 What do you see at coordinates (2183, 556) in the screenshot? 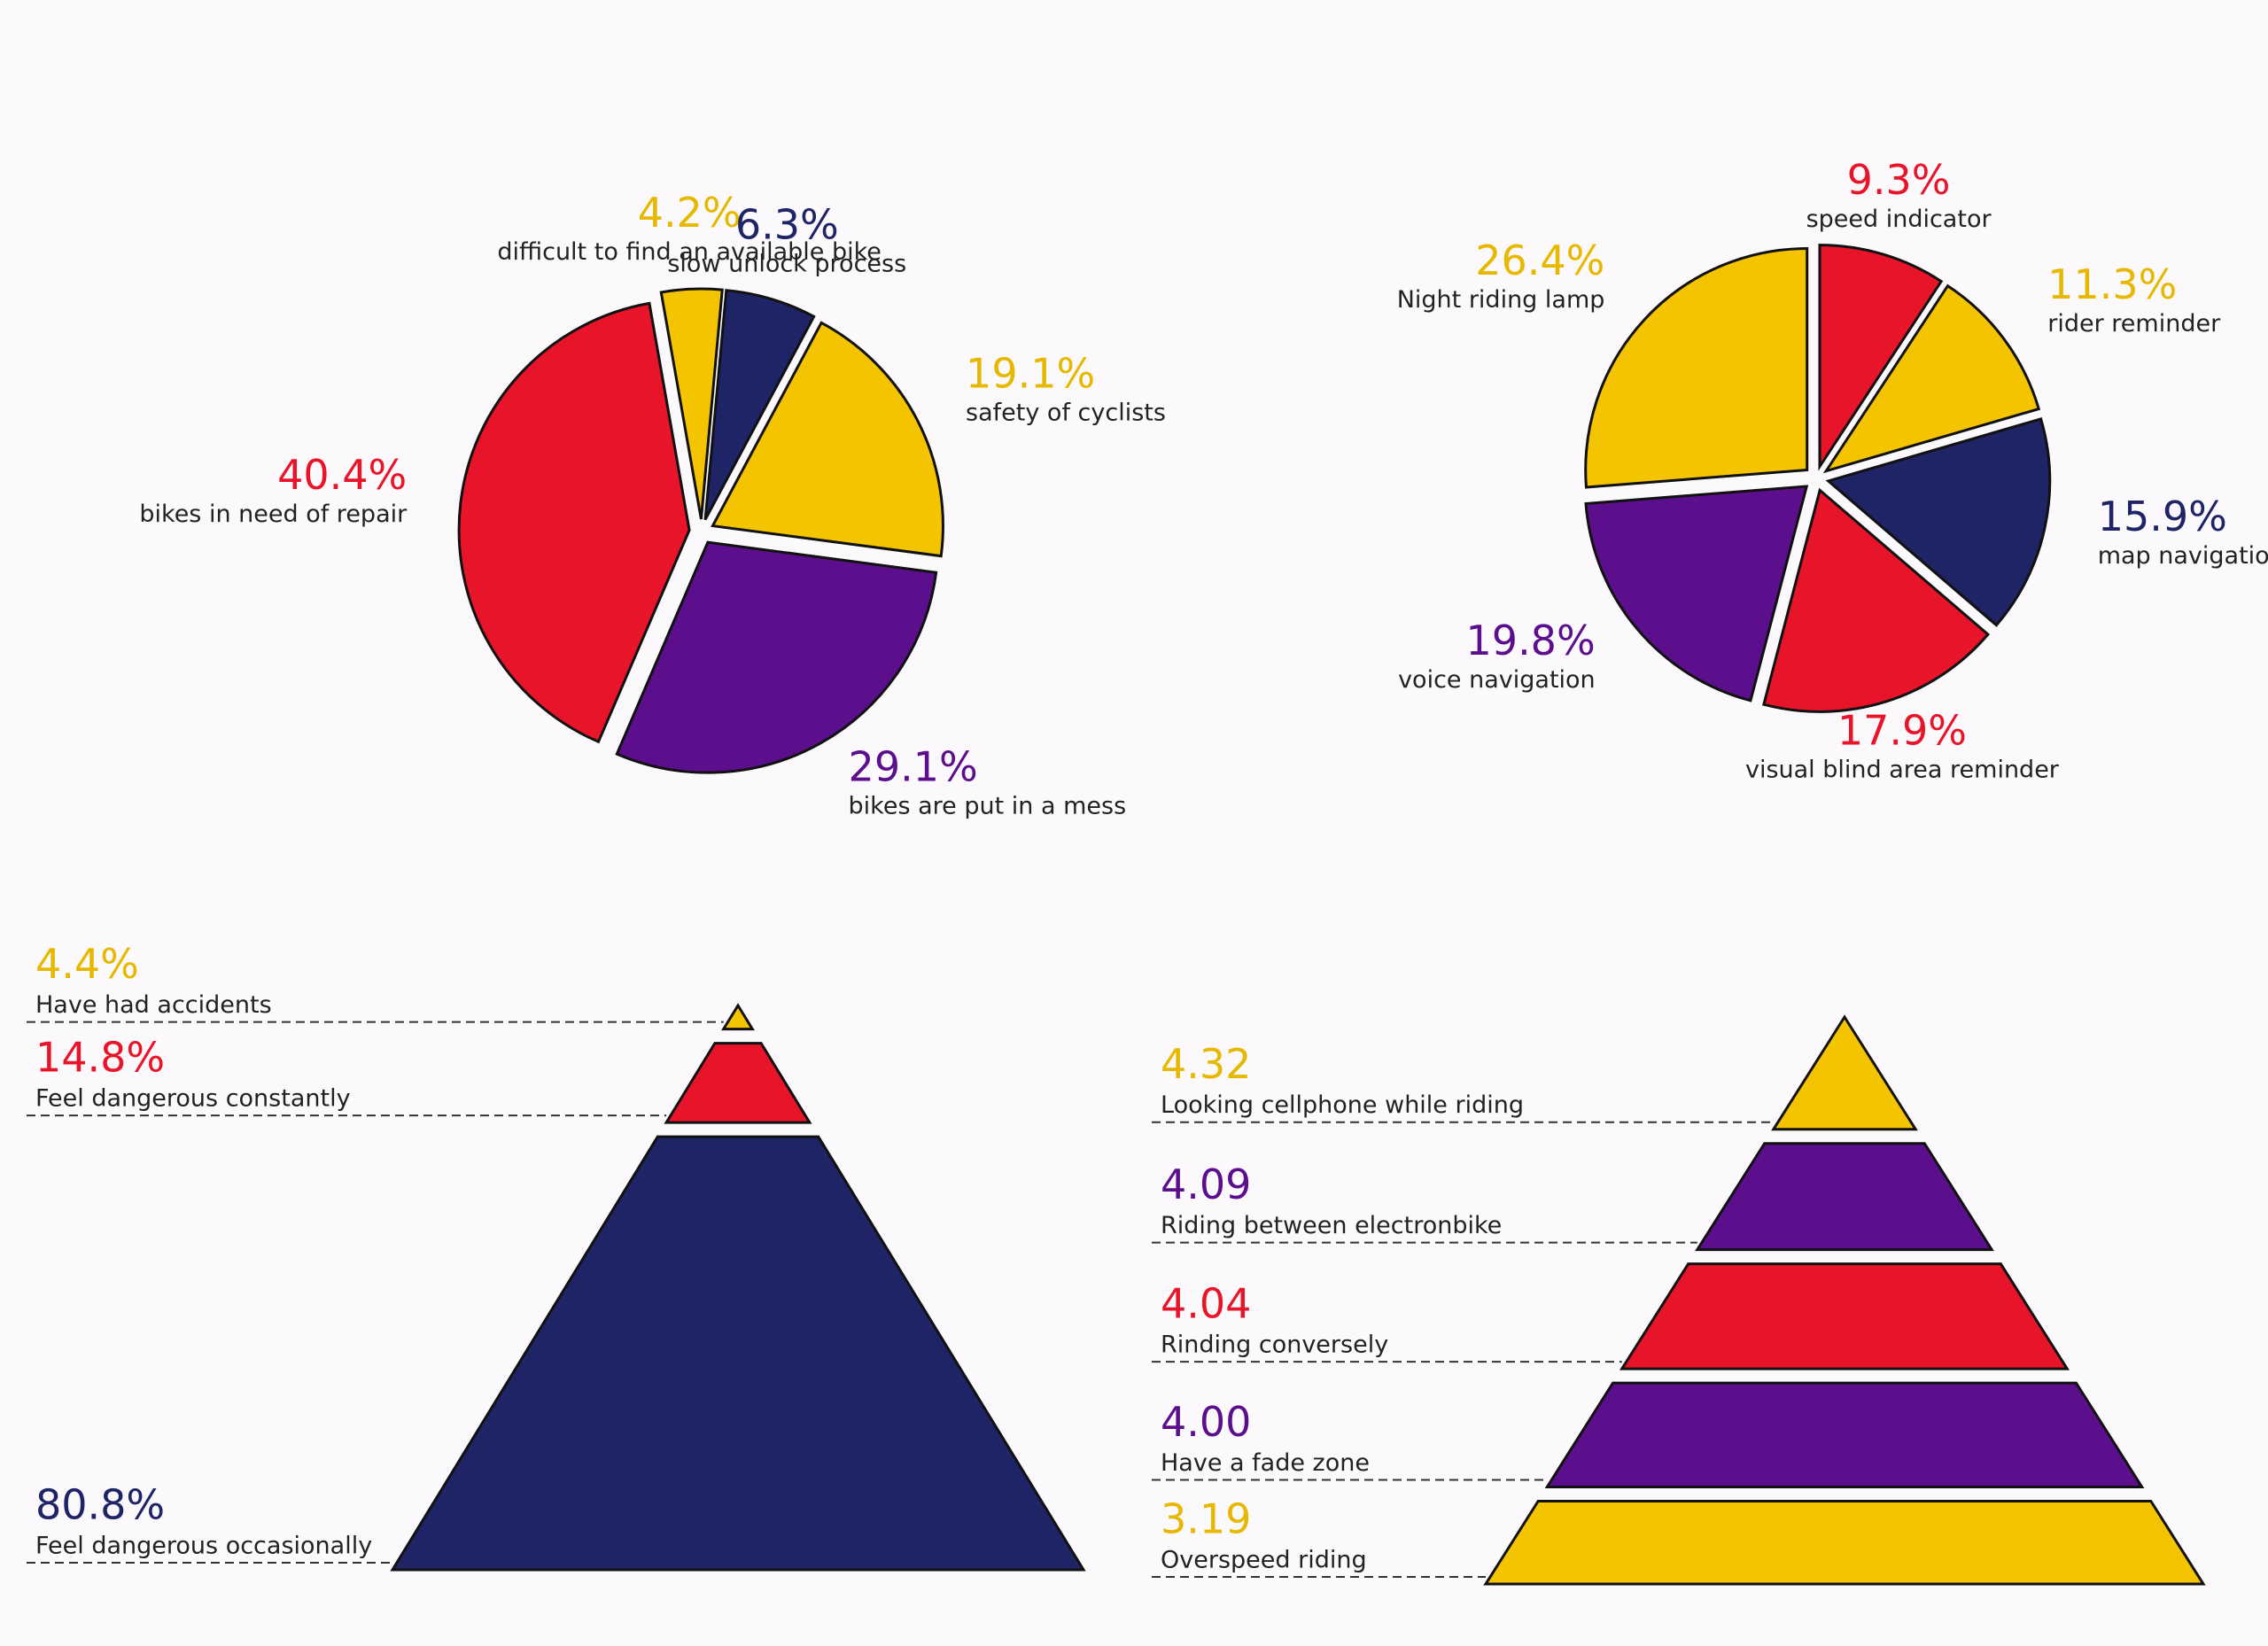
I see `slice-name-label: map navigation` at bounding box center [2183, 556].